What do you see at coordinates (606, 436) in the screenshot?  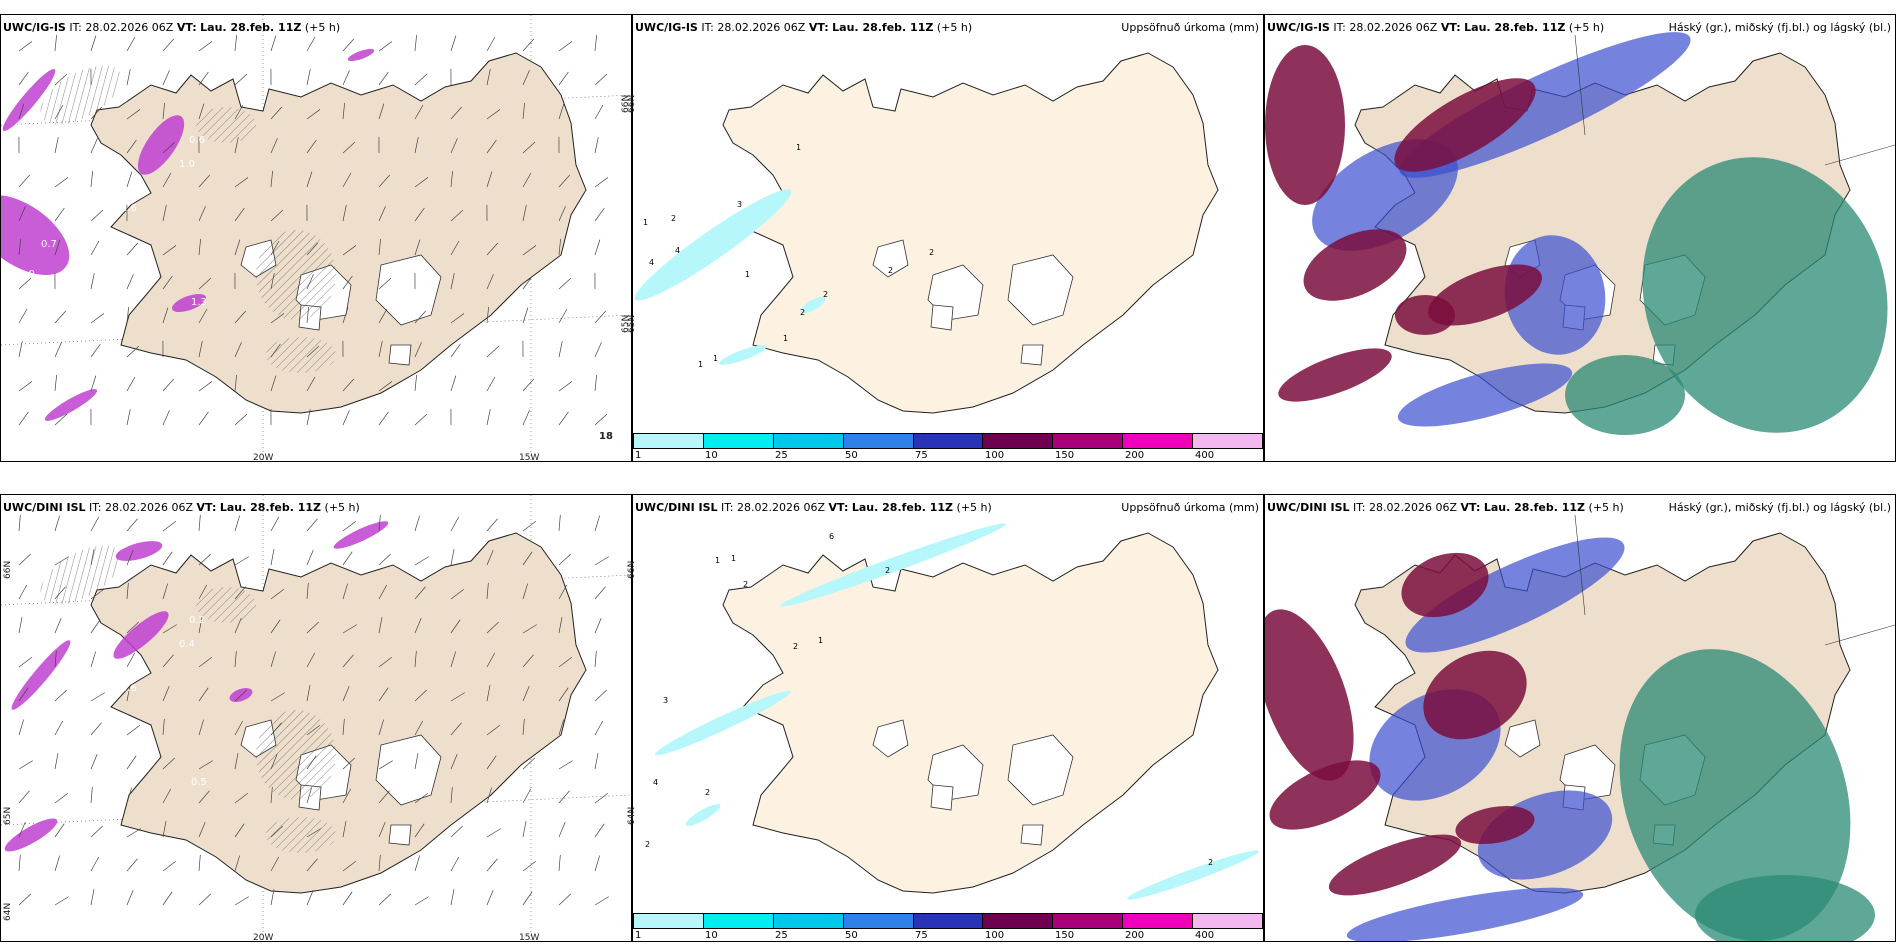 I see `corner-value: 18` at bounding box center [606, 436].